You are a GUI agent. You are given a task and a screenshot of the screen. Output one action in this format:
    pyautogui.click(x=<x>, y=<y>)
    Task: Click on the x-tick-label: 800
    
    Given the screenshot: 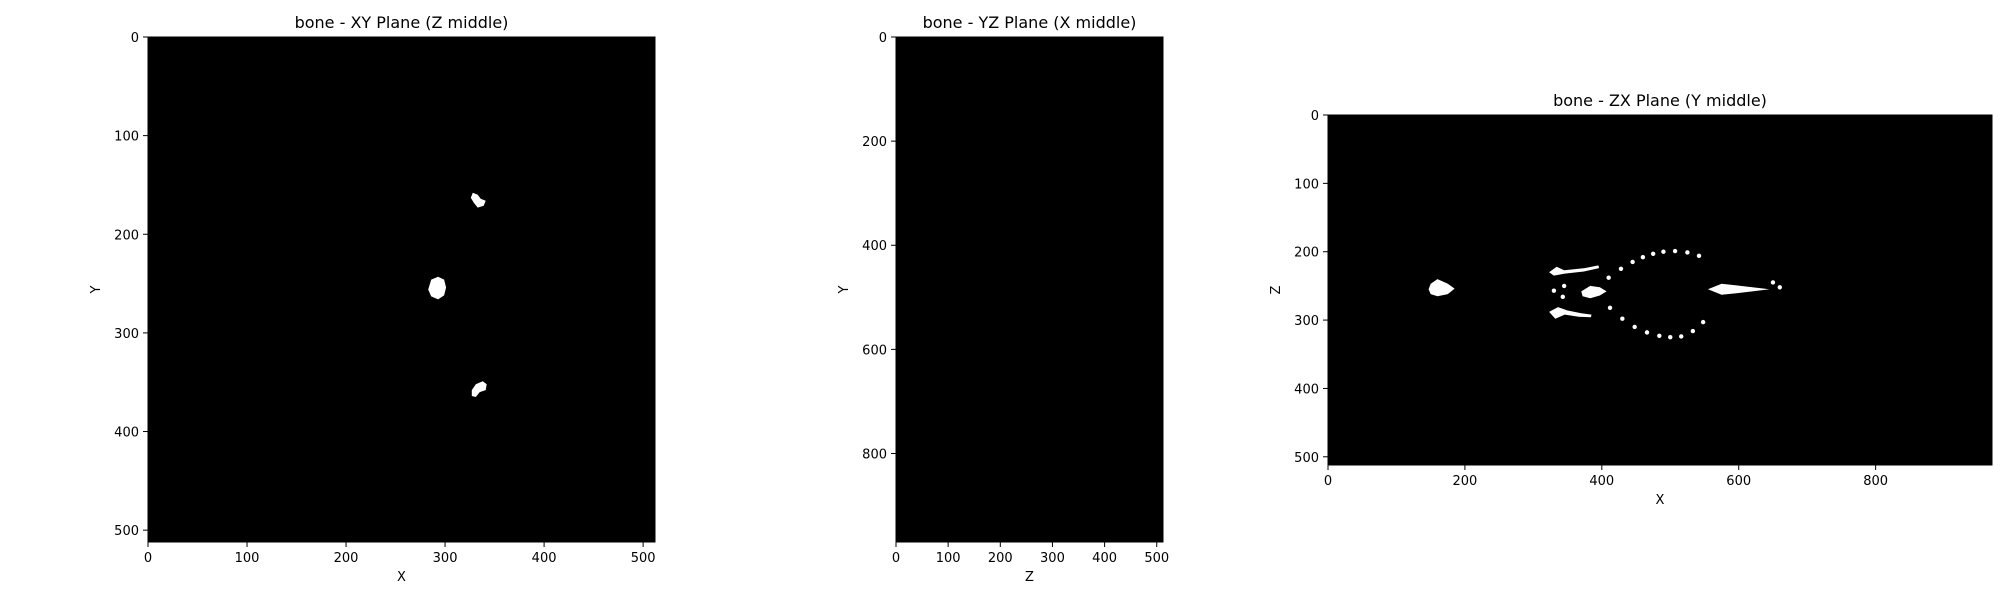 What is the action you would take?
    pyautogui.click(x=1875, y=481)
    